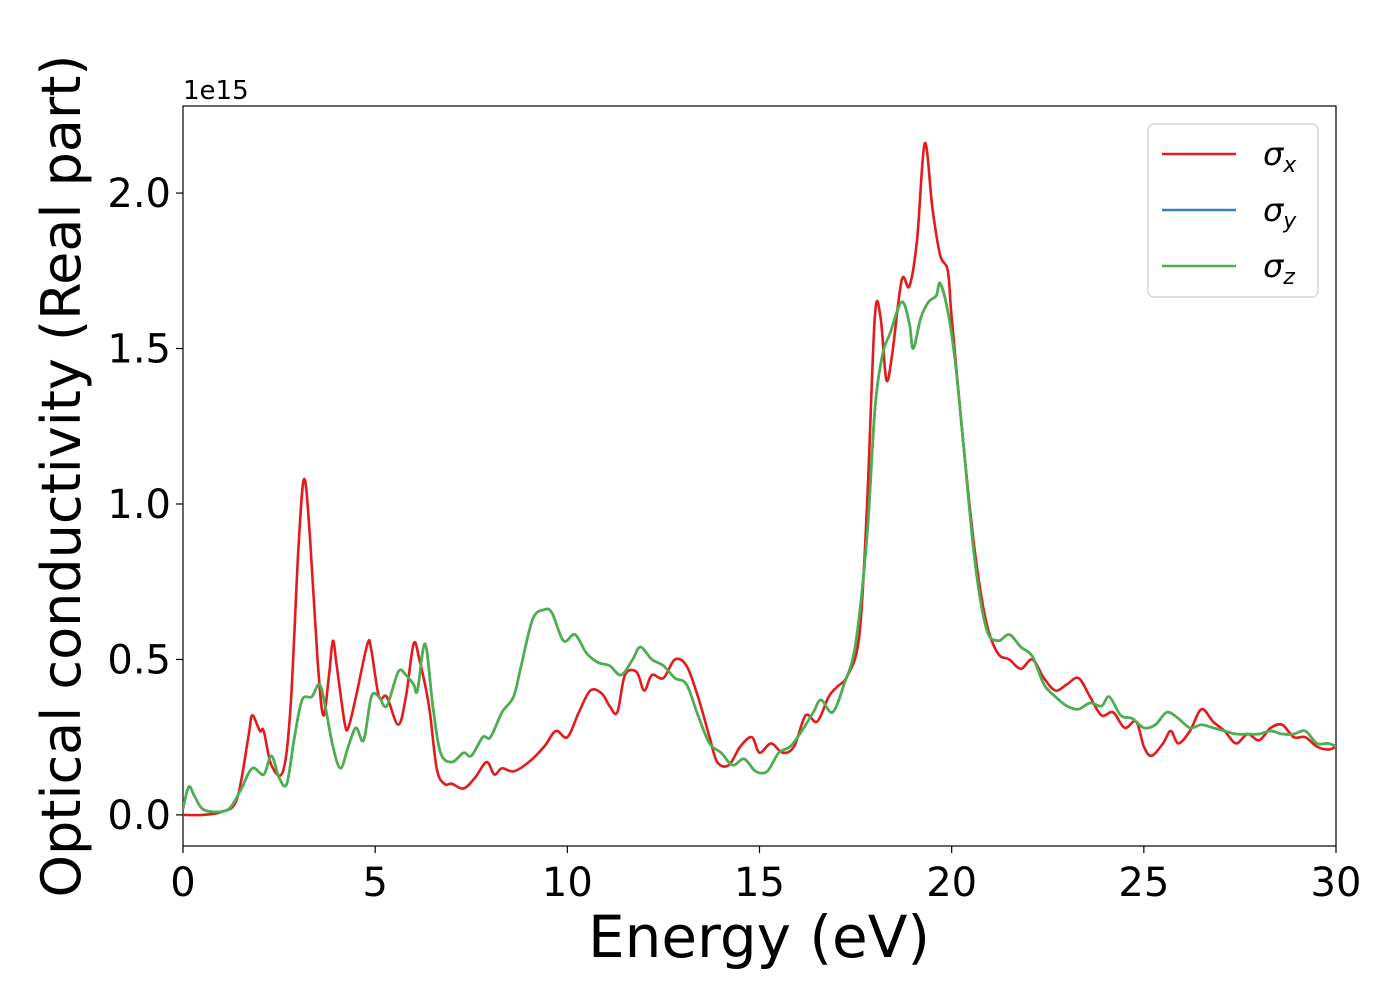 The image size is (1400, 1000). Describe the element at coordinates (61, 476) in the screenshot. I see `y-axis-label: Optical conductivity (Real part)` at that location.